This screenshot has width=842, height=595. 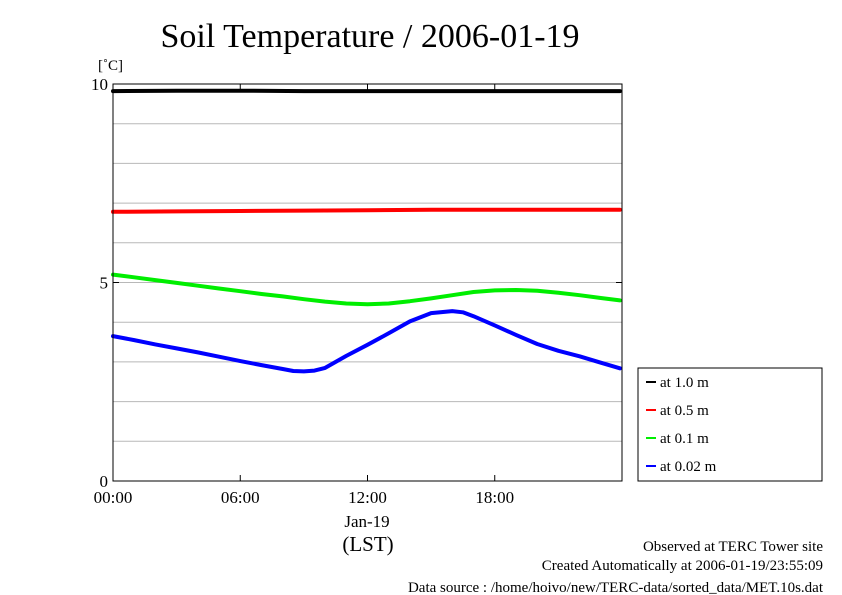 I want to click on legend: at 1.0 m at 0.5 m at 0.1 m at 0.02 m, so click(x=730, y=424).